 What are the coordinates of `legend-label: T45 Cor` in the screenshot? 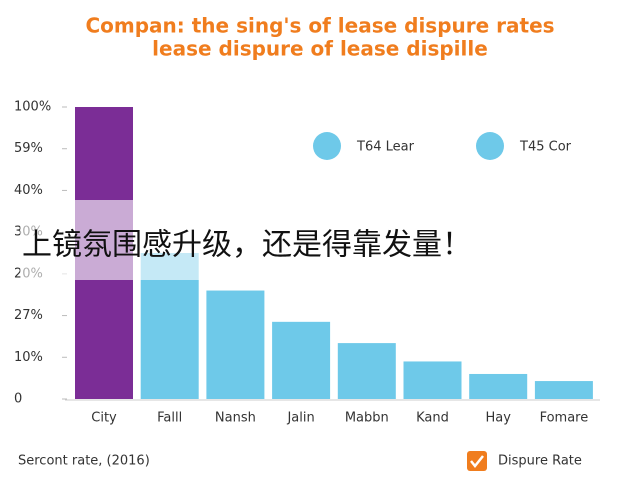 It's located at (545, 147).